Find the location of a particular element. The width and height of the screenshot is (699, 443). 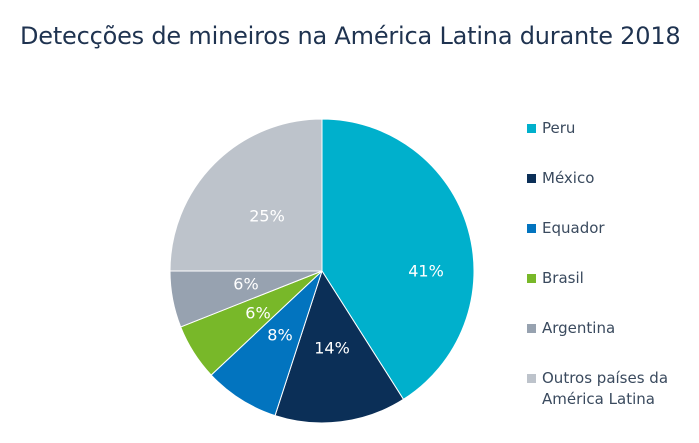

legend-item-mexico: México is located at coordinates (612, 193).